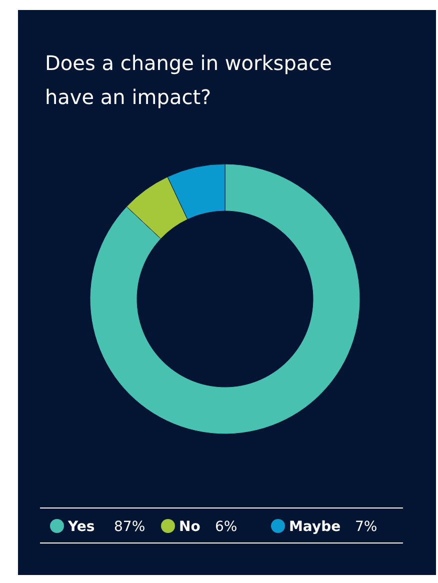 This screenshot has height=583, width=438. What do you see at coordinates (81, 527) in the screenshot?
I see `legend-label: Yes` at bounding box center [81, 527].